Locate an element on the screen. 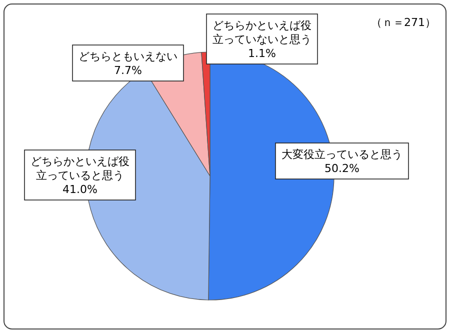 The image size is (450, 333). data-label: 1.1% is located at coordinates (262, 53).